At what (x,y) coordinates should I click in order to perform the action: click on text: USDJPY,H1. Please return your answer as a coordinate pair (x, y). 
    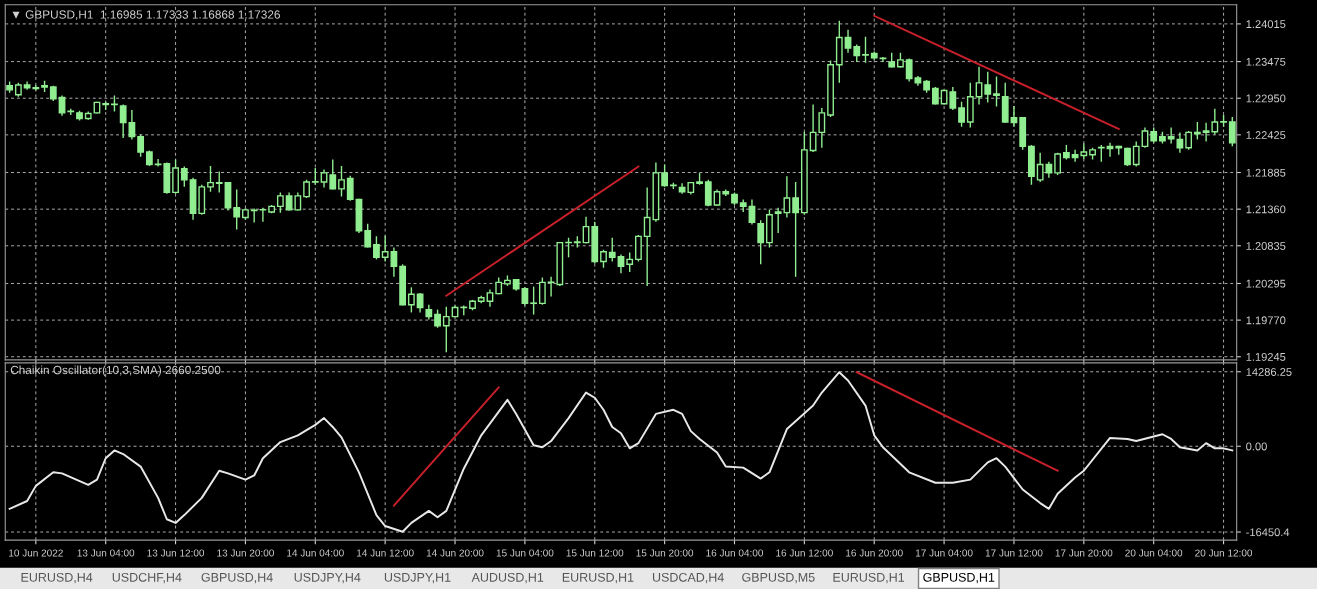
    Looking at the image, I should click on (417, 578).